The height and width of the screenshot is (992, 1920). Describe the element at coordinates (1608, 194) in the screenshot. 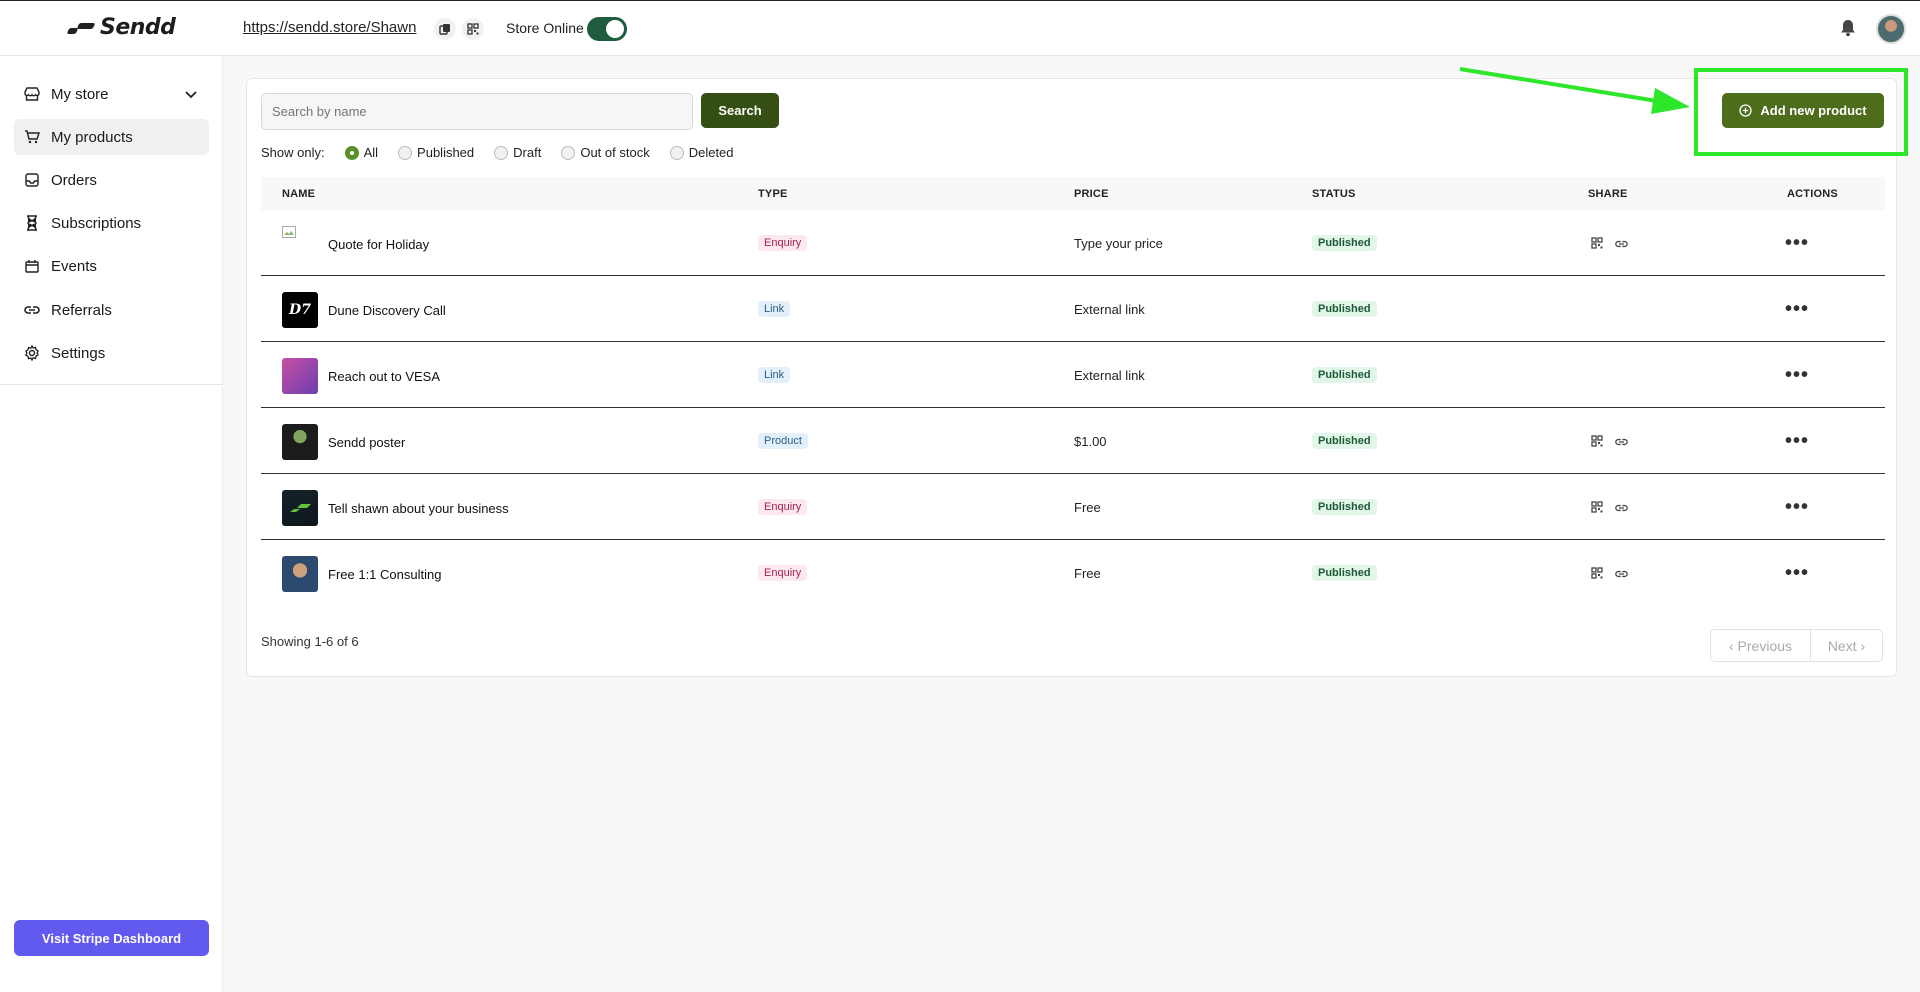

I see `column-header-share: SHARE` at that location.